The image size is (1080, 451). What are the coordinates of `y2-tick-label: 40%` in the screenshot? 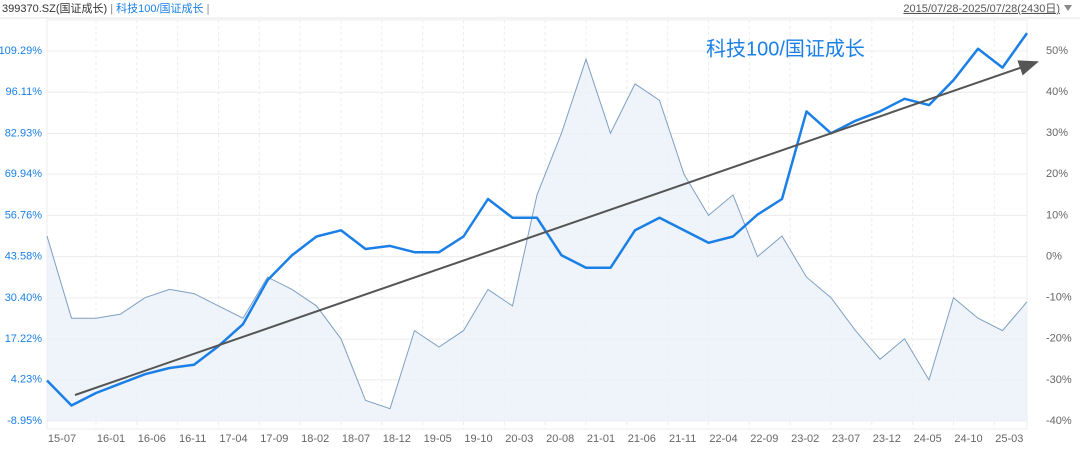 It's located at (1057, 92).